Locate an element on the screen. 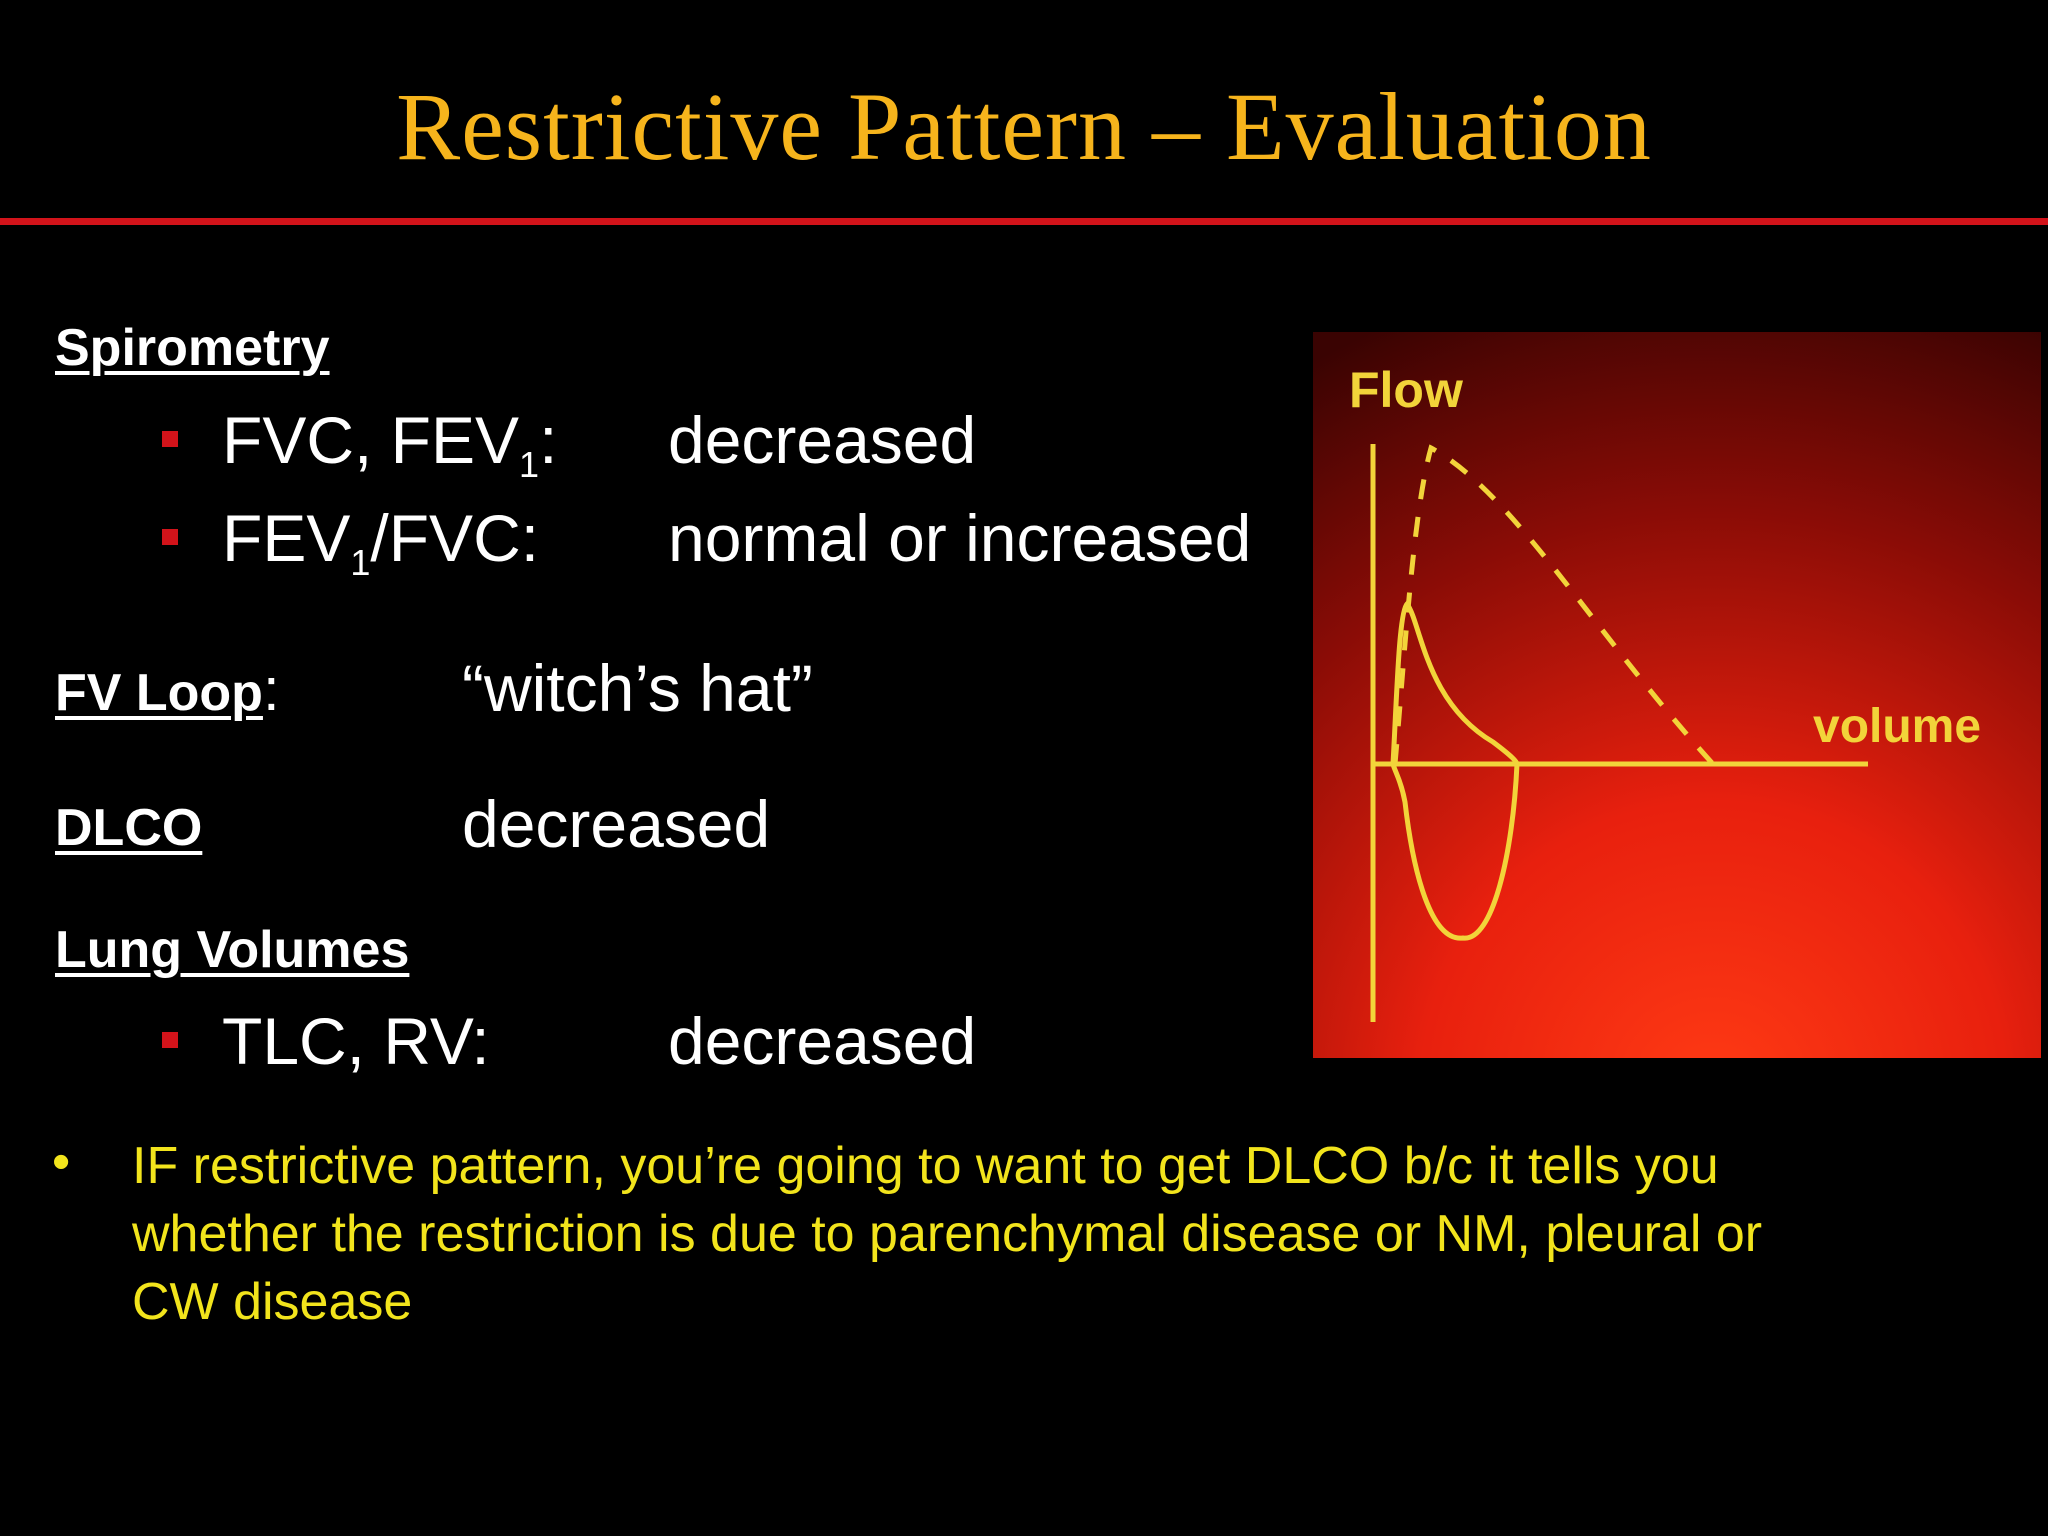 This screenshot has width=2048, height=1536. lung-volumes-item-value: decreased is located at coordinates (822, 1041).